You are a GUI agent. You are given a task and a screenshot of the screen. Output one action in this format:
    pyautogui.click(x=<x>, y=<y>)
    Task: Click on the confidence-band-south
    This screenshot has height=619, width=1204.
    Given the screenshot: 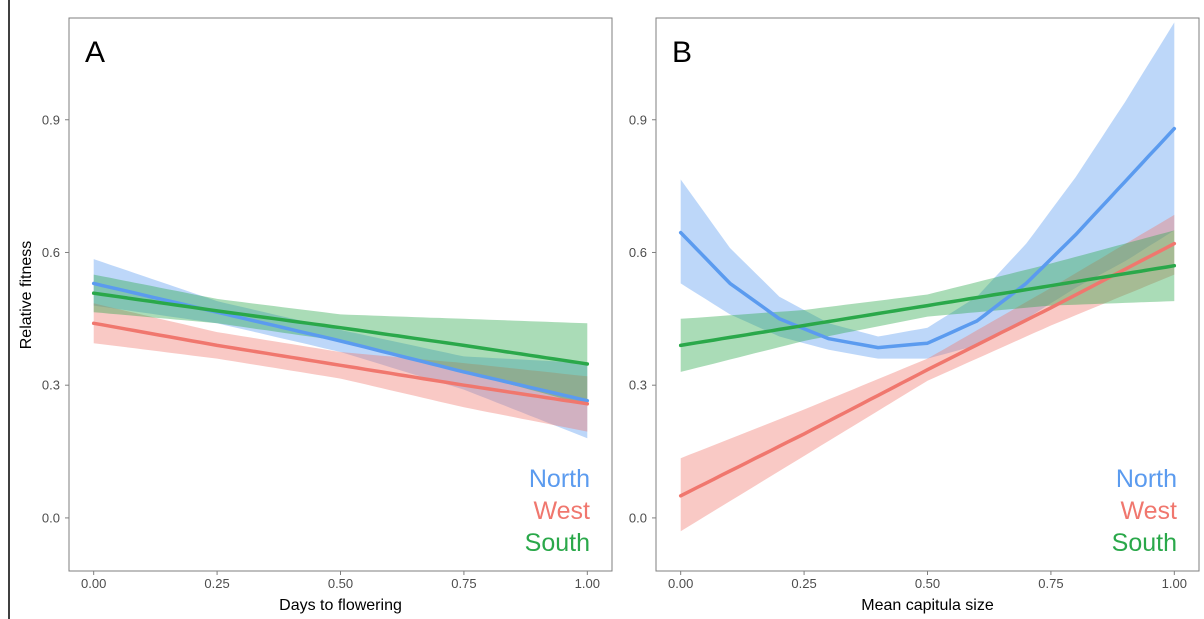 What is the action you would take?
    pyautogui.click(x=927, y=301)
    